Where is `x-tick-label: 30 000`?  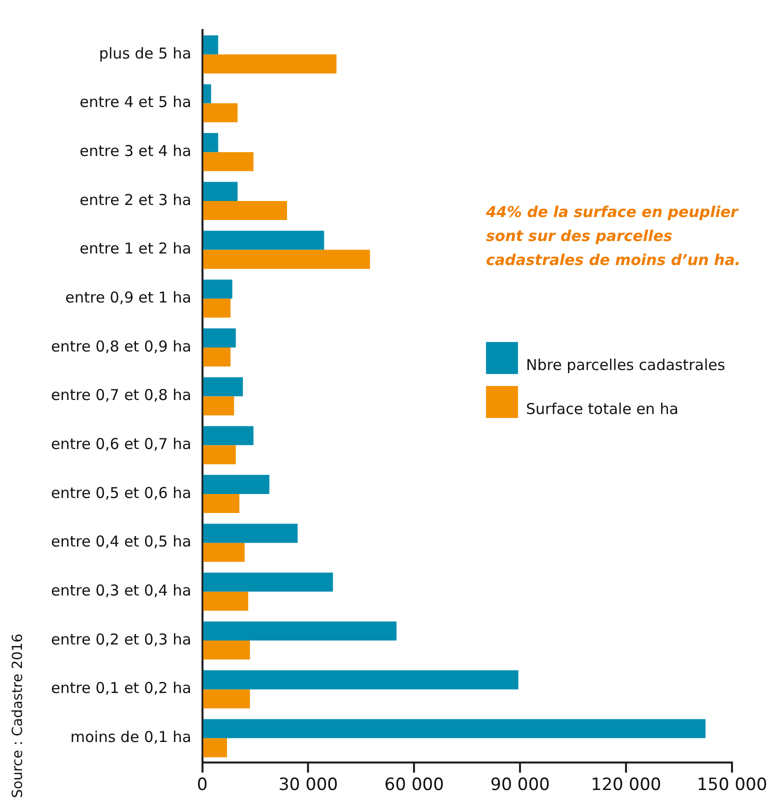 x-tick-label: 30 000 is located at coordinates (308, 785).